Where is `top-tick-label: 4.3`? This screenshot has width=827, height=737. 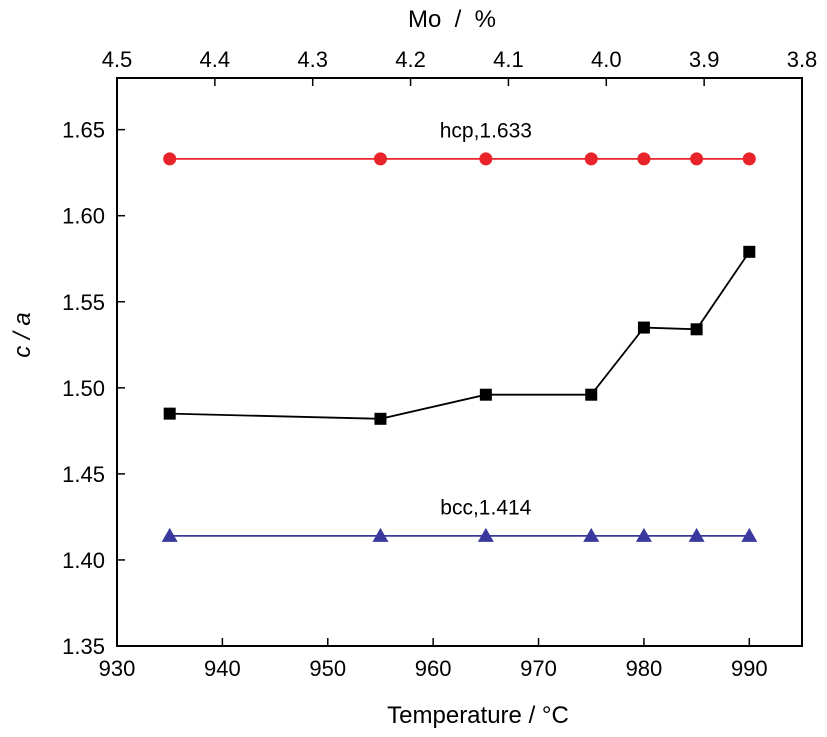 top-tick-label: 4.3 is located at coordinates (312, 59).